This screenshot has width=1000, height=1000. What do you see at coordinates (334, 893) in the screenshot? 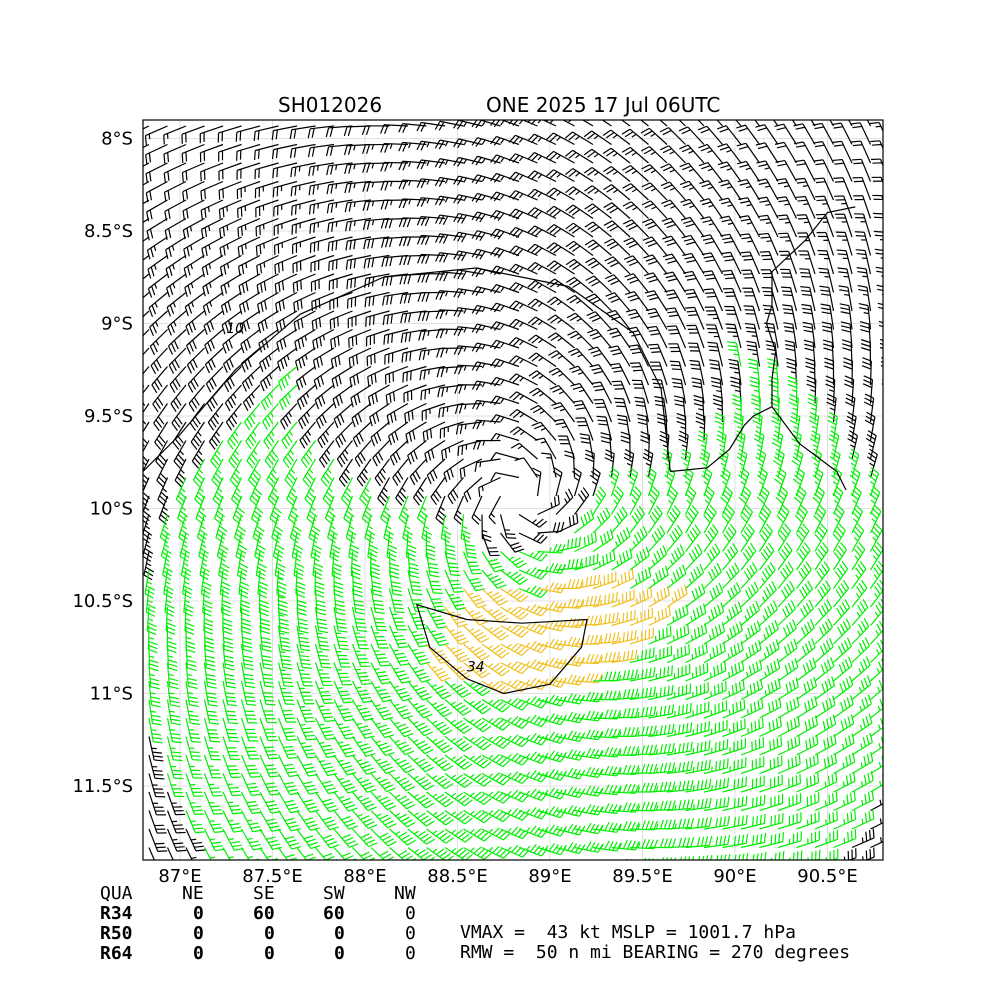
I see `table-header-sw: SW` at bounding box center [334, 893].